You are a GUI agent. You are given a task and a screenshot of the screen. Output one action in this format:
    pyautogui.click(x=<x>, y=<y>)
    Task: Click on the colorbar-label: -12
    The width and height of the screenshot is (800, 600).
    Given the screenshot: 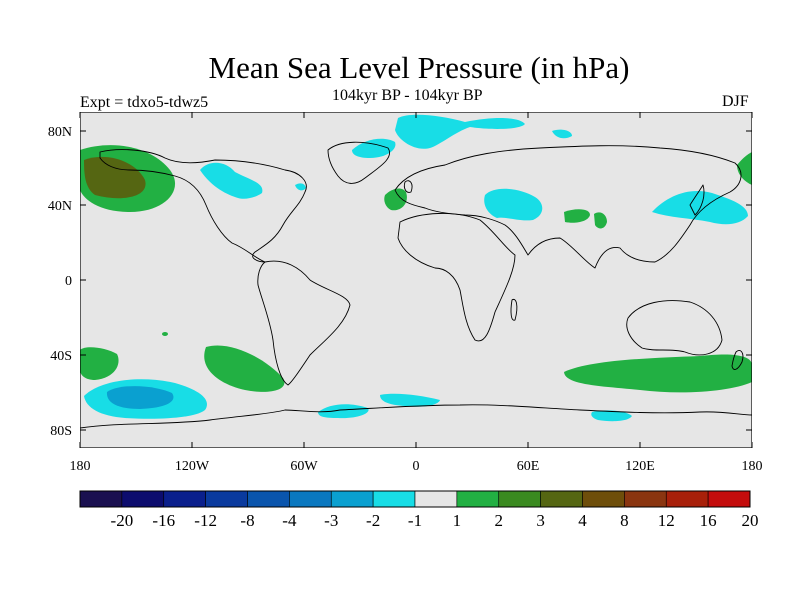 What is the action you would take?
    pyautogui.click(x=205, y=520)
    